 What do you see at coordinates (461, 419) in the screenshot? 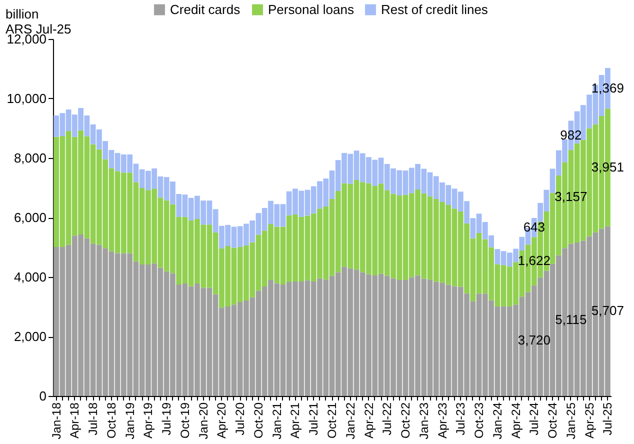
I see `x-tick-label: Jul-23` at bounding box center [461, 419].